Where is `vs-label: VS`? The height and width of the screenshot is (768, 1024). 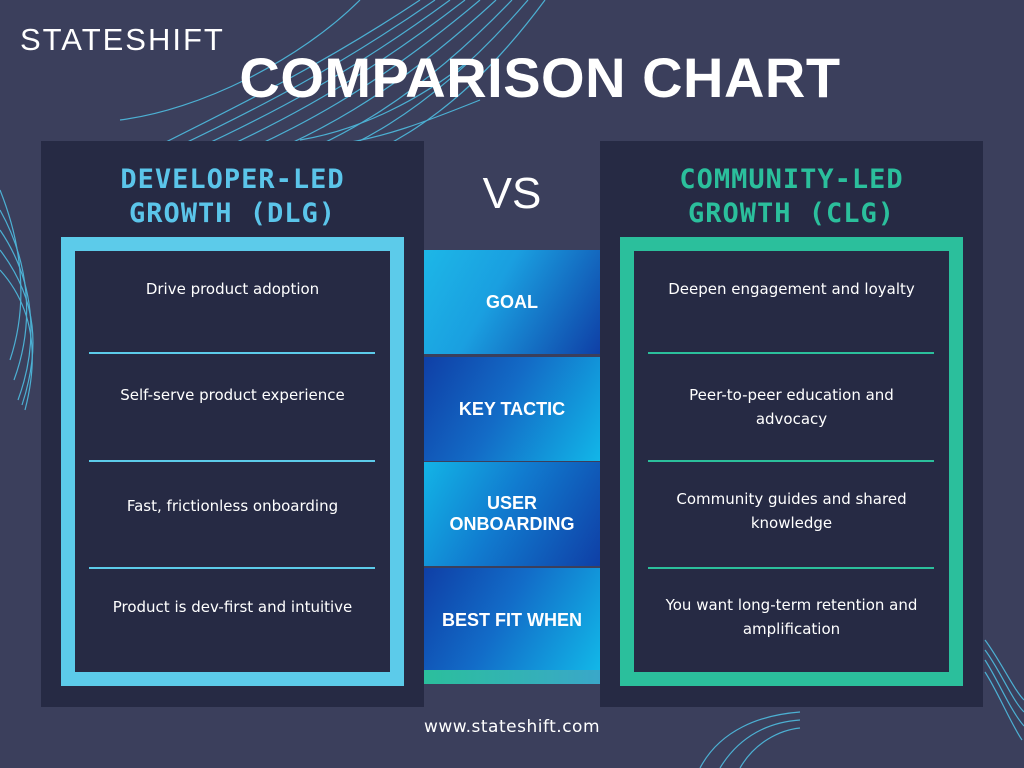
vs-label: VS is located at coordinates (512, 193).